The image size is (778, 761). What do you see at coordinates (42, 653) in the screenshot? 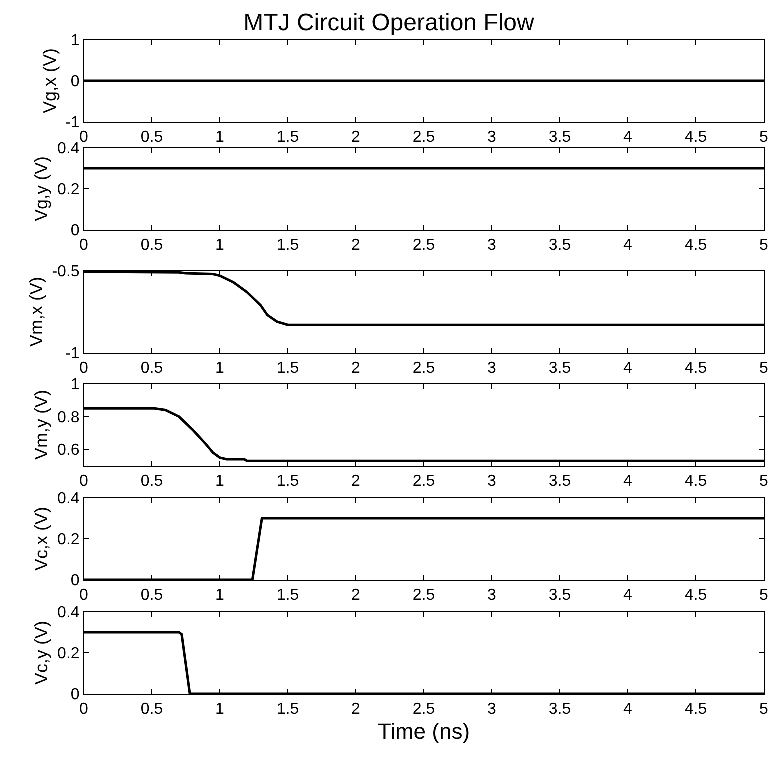
I see `y-axis-title: Vc,y (V)` at bounding box center [42, 653].